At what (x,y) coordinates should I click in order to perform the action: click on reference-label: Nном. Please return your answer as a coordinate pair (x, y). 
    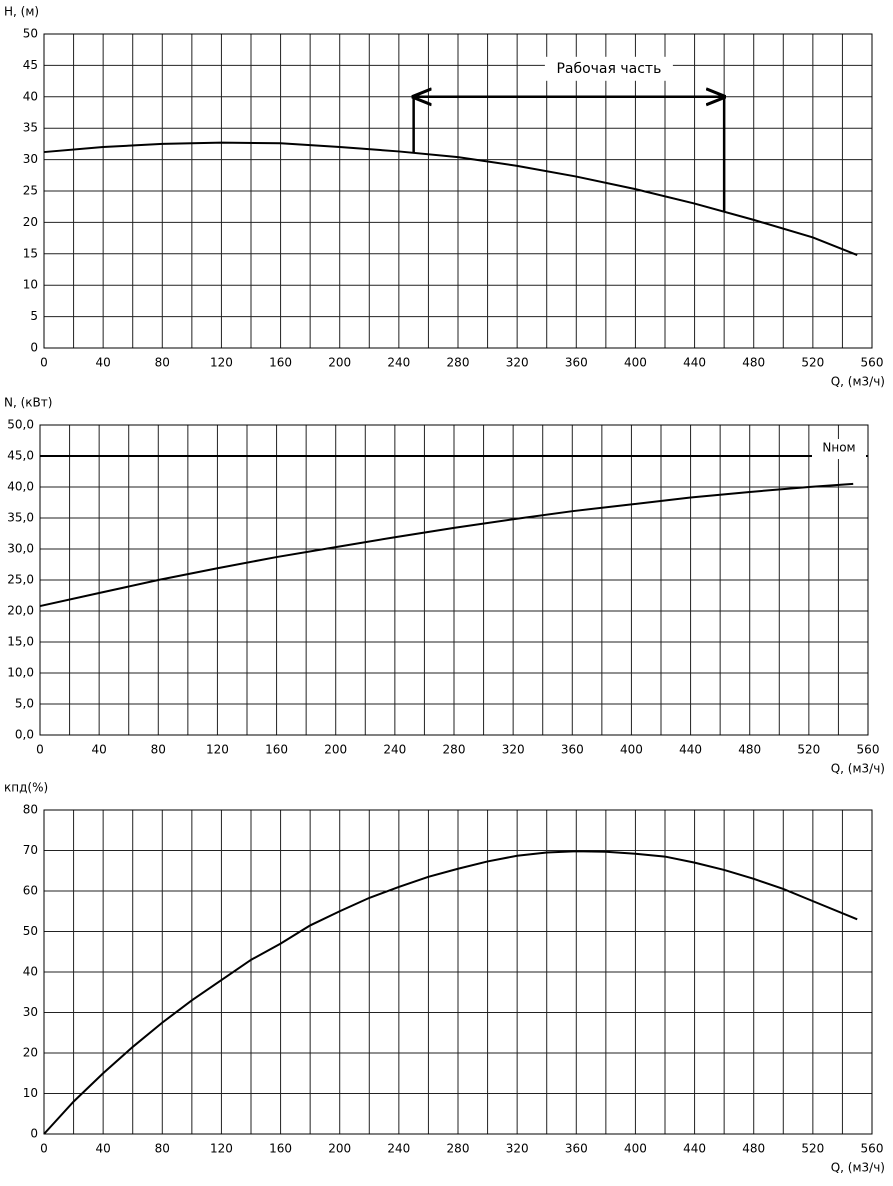
    Looking at the image, I should click on (838, 448).